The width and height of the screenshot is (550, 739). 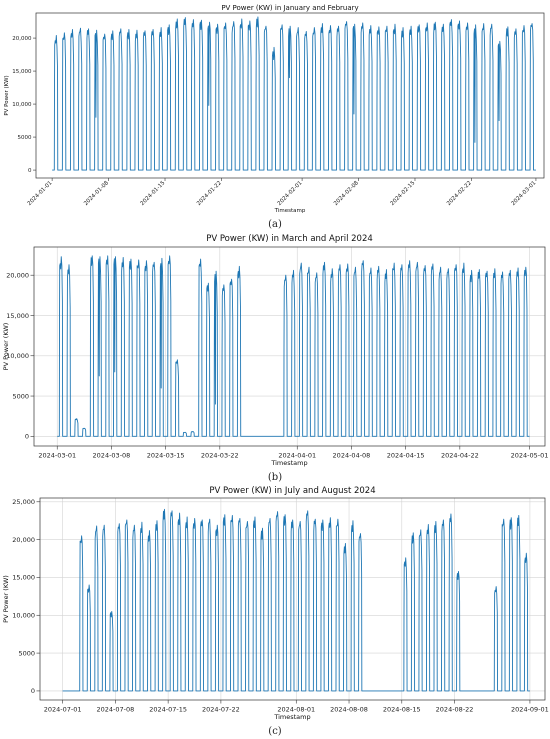 I want to click on x-tick-label: 2024-07-01, so click(x=63, y=710).